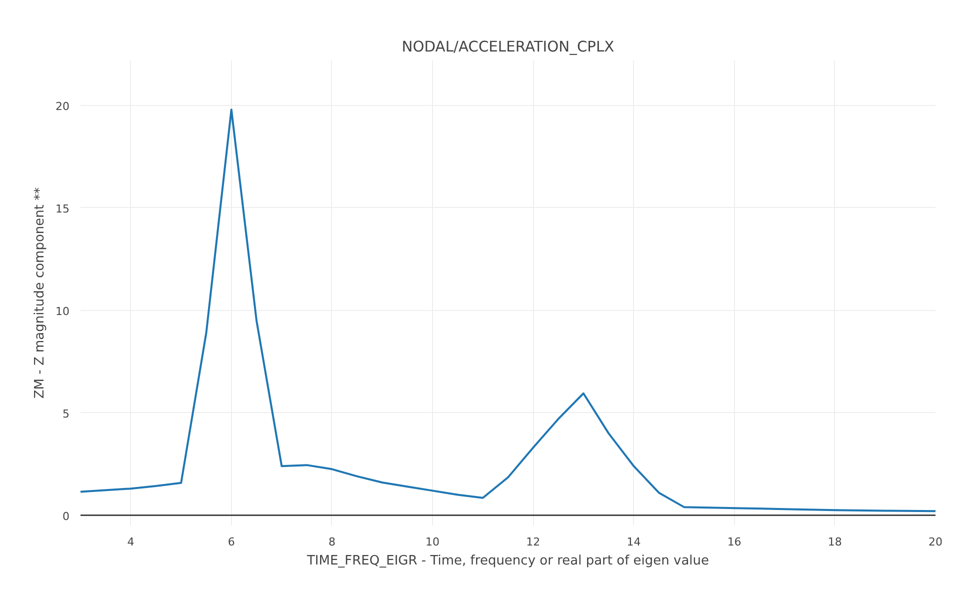 The image size is (961, 601). Describe the element at coordinates (332, 542) in the screenshot. I see `x-tick-label: 8` at that location.